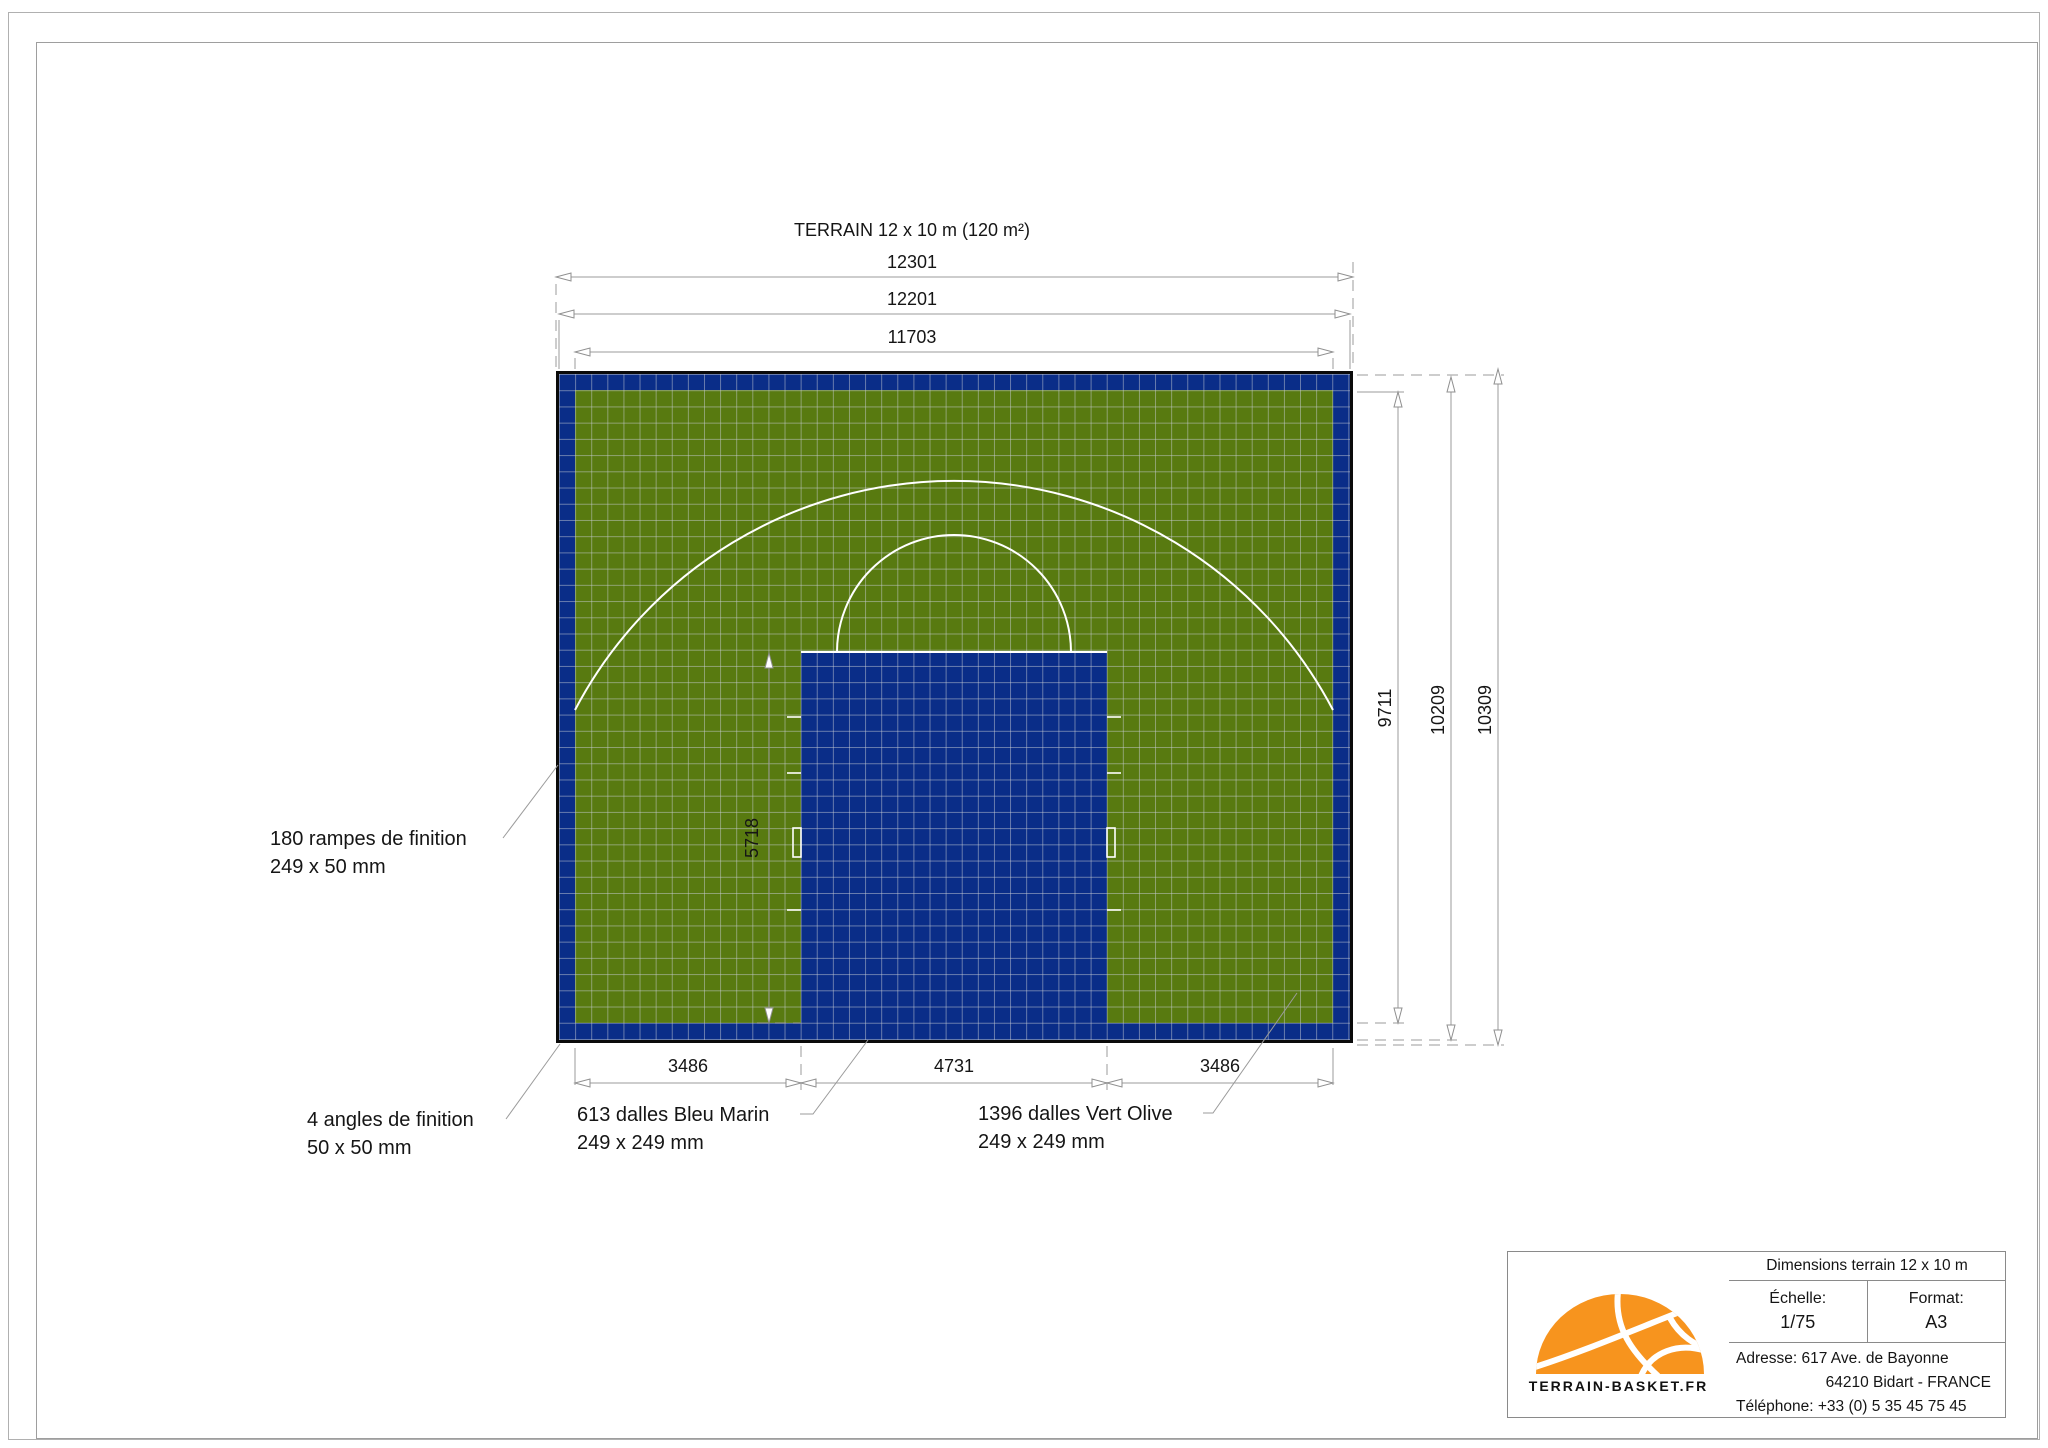 This screenshot has width=2048, height=1448. I want to click on basketball-logo-icon, so click(1620, 1334).